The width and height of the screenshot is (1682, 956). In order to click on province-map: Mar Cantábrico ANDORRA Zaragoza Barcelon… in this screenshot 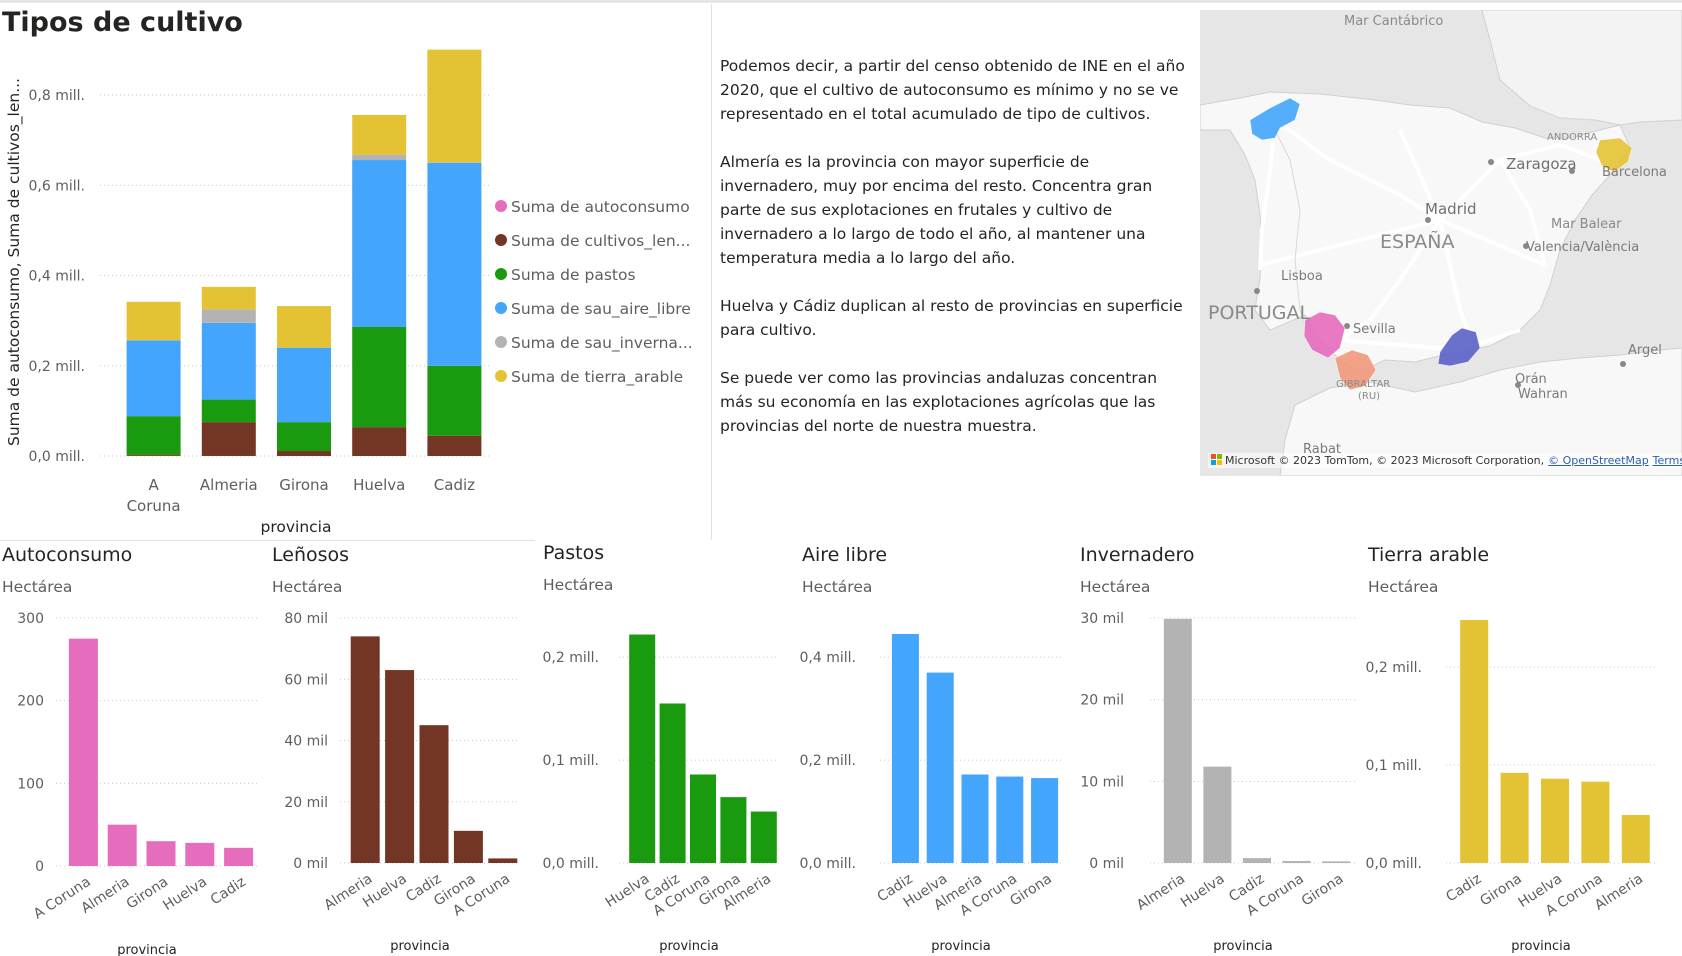, I will do `click(1441, 243)`.